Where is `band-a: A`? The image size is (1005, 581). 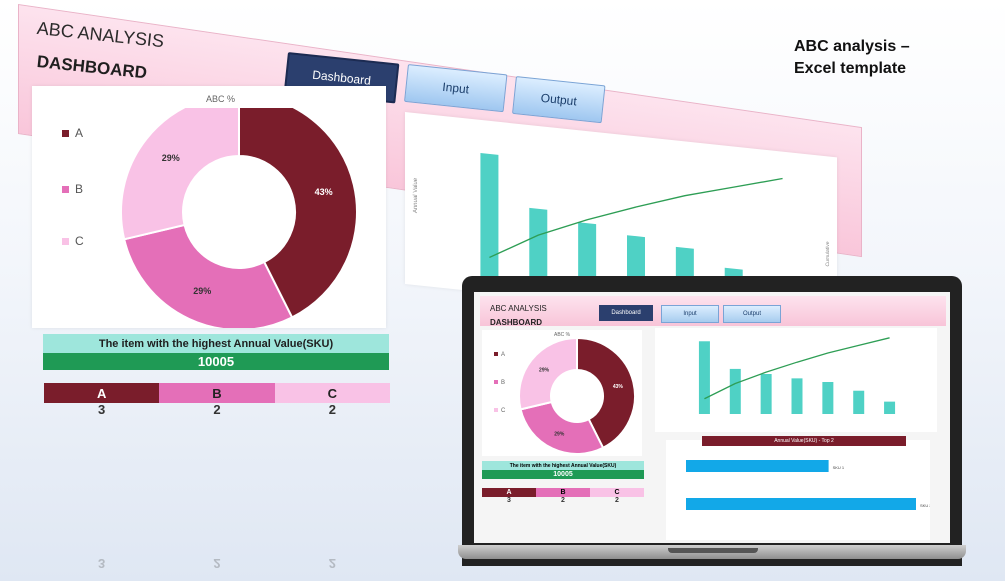
band-a: A is located at coordinates (102, 393).